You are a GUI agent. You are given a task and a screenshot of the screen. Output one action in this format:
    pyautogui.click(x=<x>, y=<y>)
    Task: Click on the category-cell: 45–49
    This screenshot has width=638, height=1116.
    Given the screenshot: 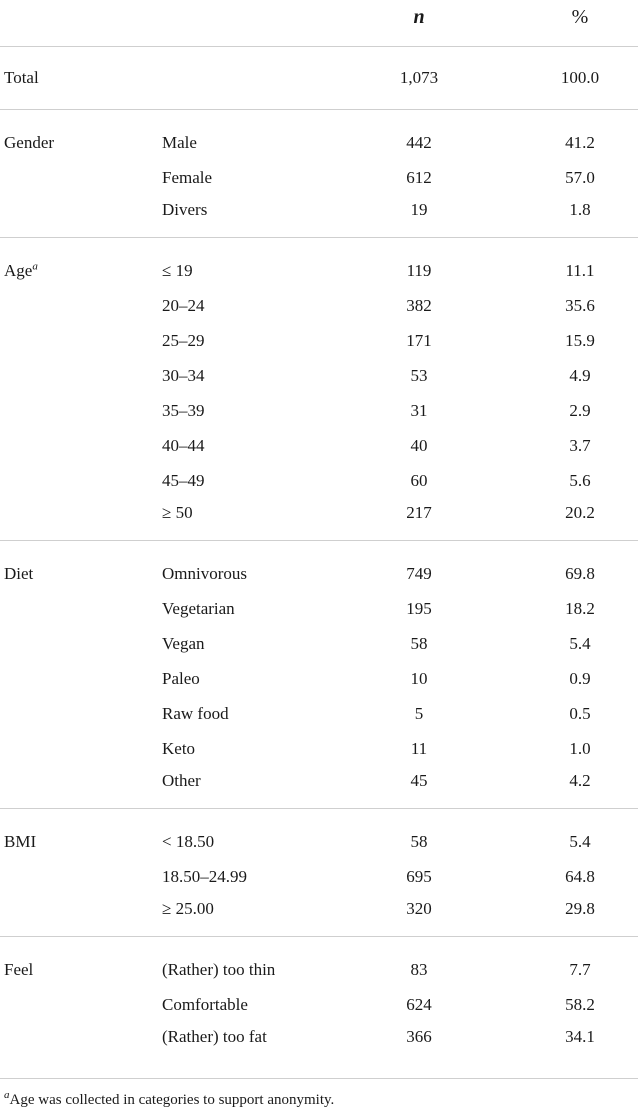 What is the action you would take?
    pyautogui.click(x=183, y=480)
    